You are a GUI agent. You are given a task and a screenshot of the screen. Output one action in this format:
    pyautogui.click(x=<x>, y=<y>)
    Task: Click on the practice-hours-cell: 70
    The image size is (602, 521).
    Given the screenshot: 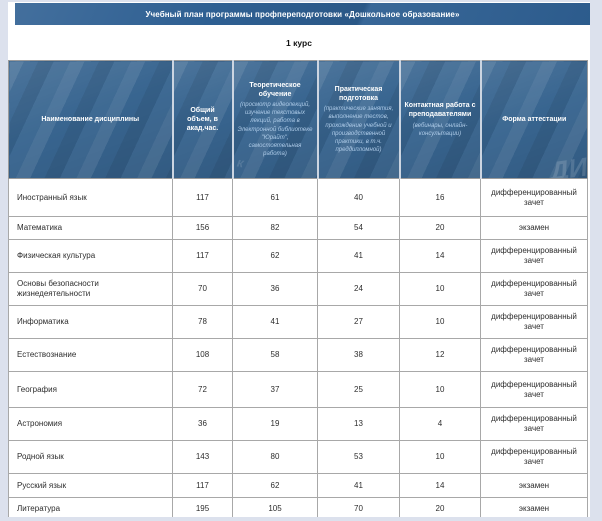 What is the action you would take?
    pyautogui.click(x=358, y=507)
    